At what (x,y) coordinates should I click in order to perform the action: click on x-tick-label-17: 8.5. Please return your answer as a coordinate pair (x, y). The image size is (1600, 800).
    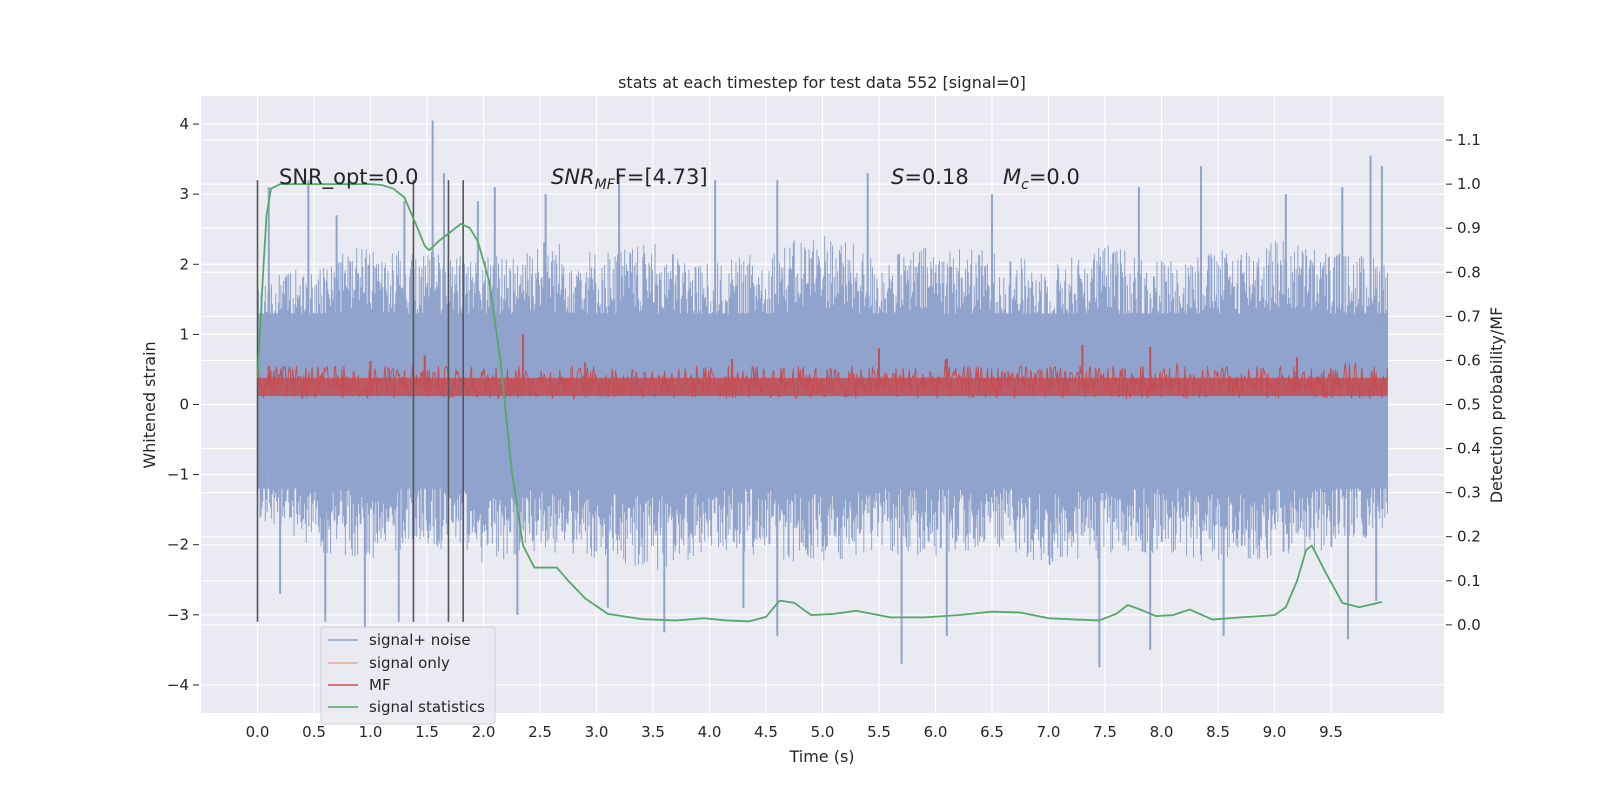
    Looking at the image, I should click on (1218, 732).